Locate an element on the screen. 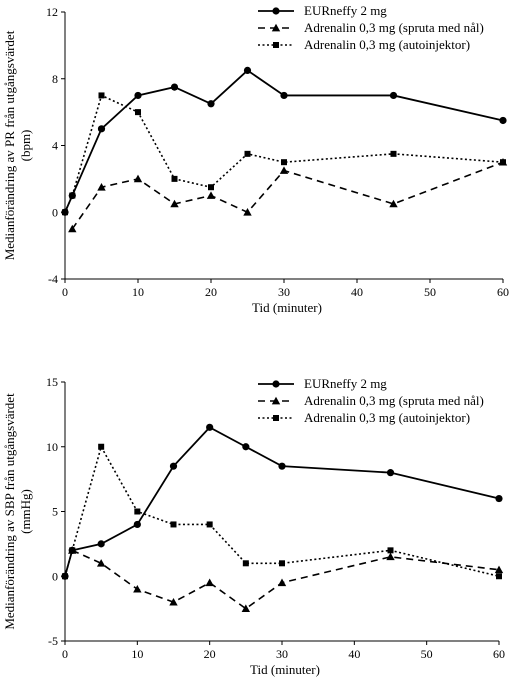 This screenshot has height=684, width=522. y-tick-label: -4 is located at coordinates (53, 279).